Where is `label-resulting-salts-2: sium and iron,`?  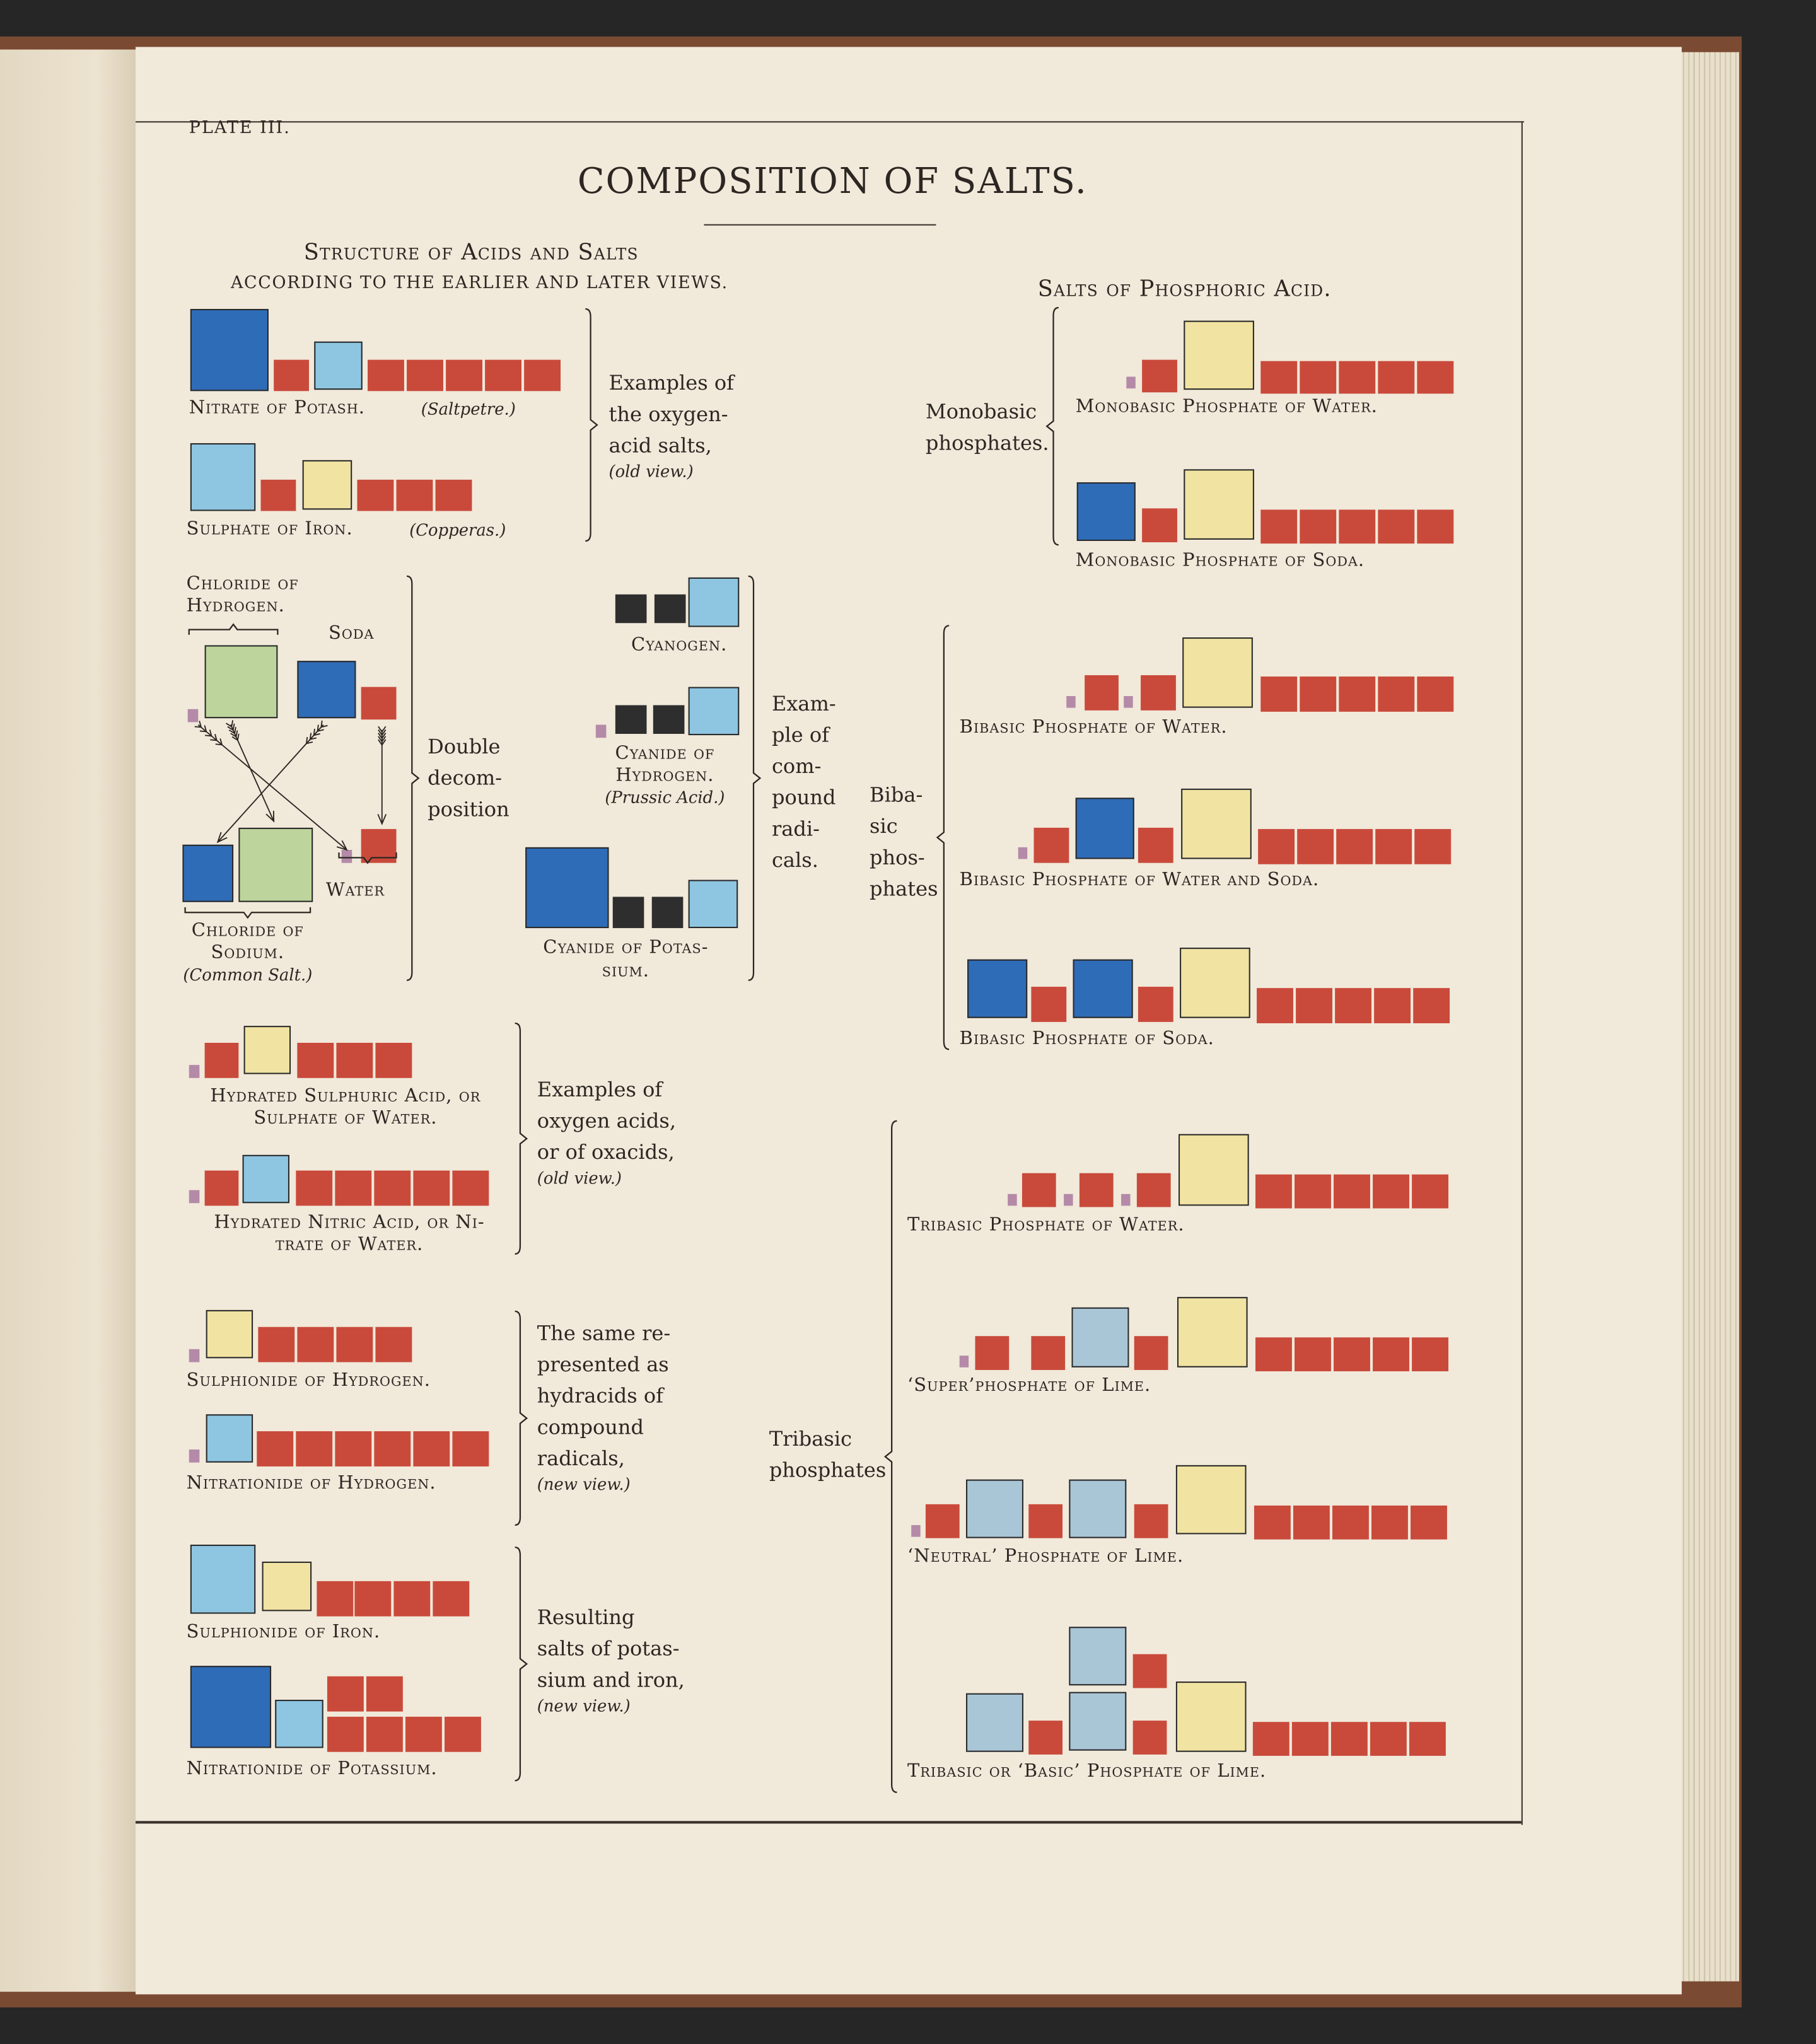 label-resulting-salts-2: sium and iron, is located at coordinates (611, 1680).